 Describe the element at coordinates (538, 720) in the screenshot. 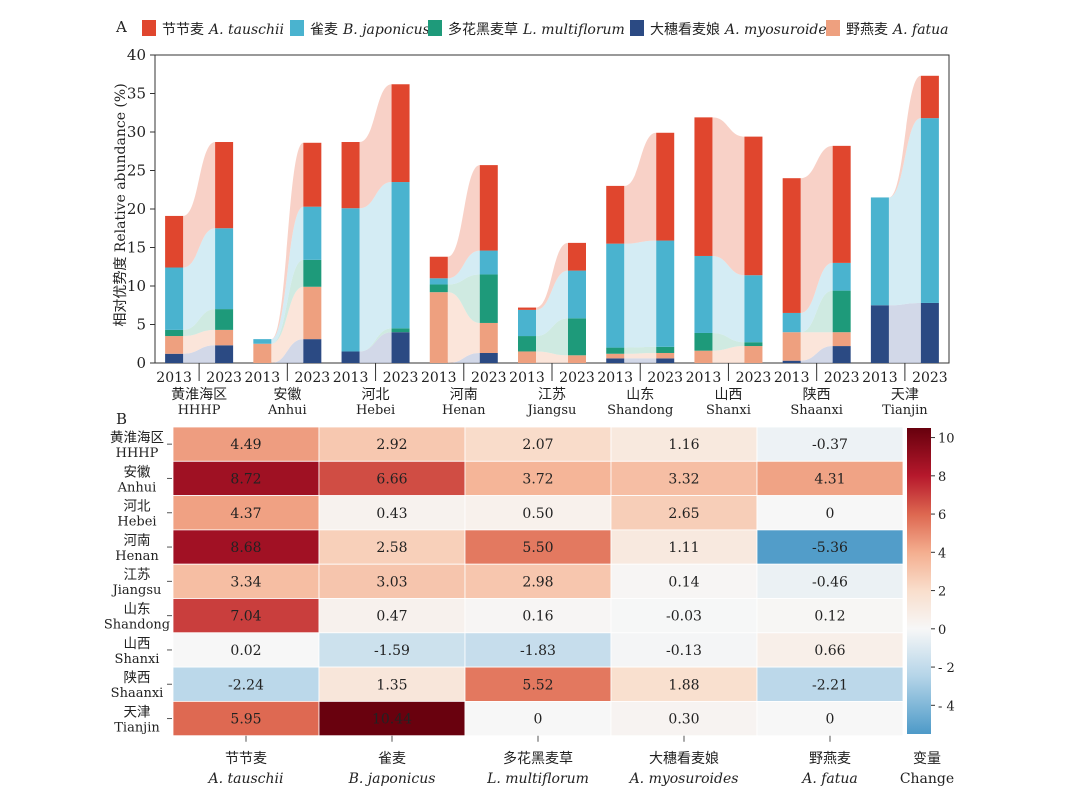

I see `heatmap-value: 0` at that location.